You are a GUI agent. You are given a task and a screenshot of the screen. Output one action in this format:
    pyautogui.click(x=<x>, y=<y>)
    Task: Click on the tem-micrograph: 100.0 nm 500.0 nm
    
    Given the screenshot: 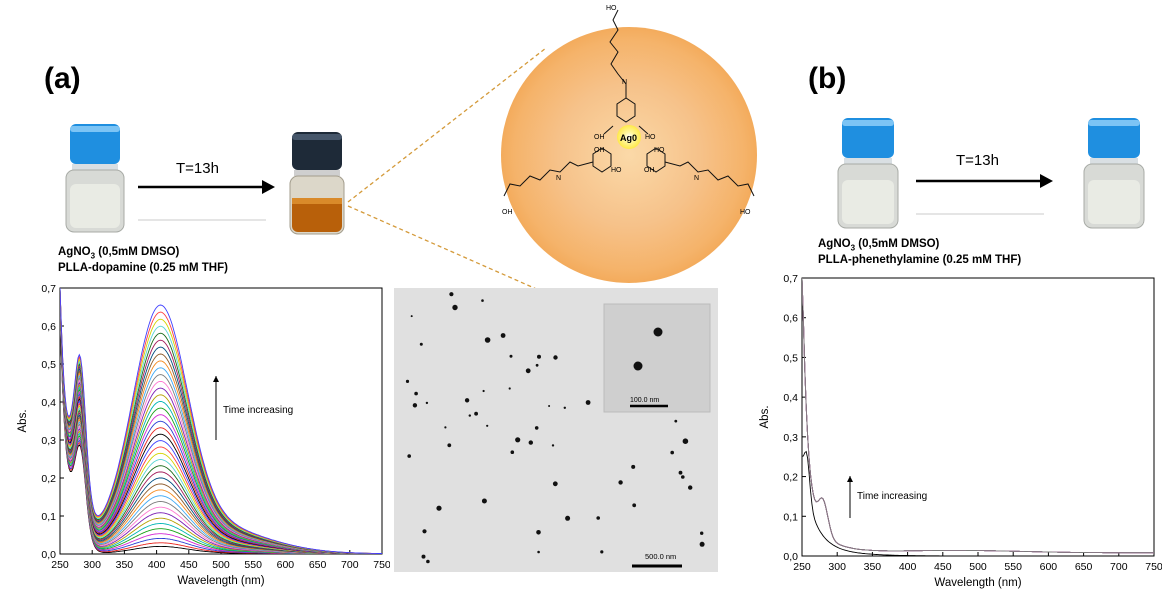 What is the action you would take?
    pyautogui.click(x=556, y=430)
    